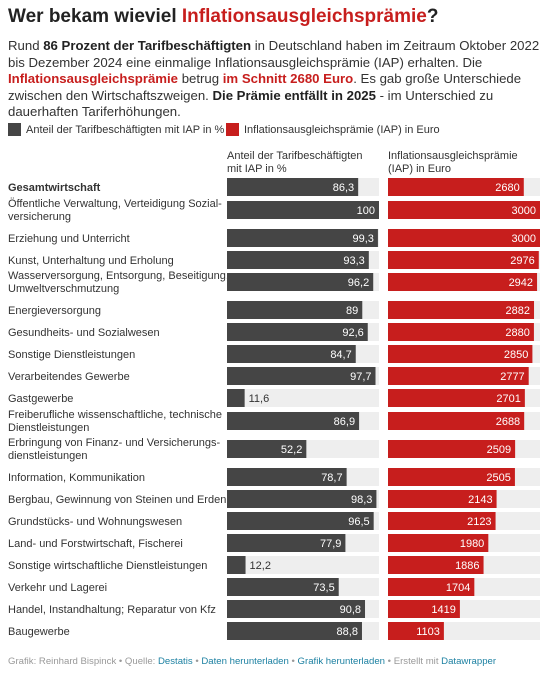 Image resolution: width=551 pixels, height=678 pixels. I want to click on intro-part: betrug, so click(200, 78).